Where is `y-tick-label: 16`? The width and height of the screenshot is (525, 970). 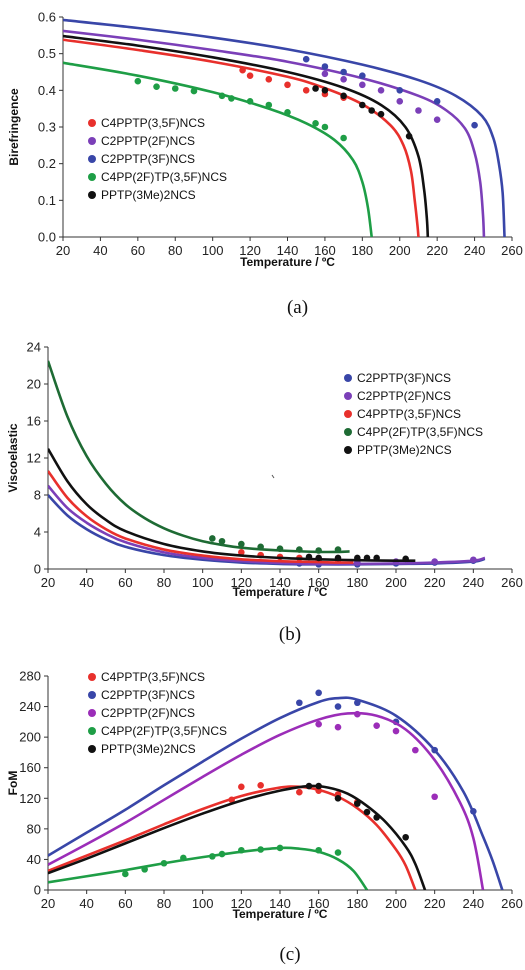 y-tick-label: 16 is located at coordinates (34, 421).